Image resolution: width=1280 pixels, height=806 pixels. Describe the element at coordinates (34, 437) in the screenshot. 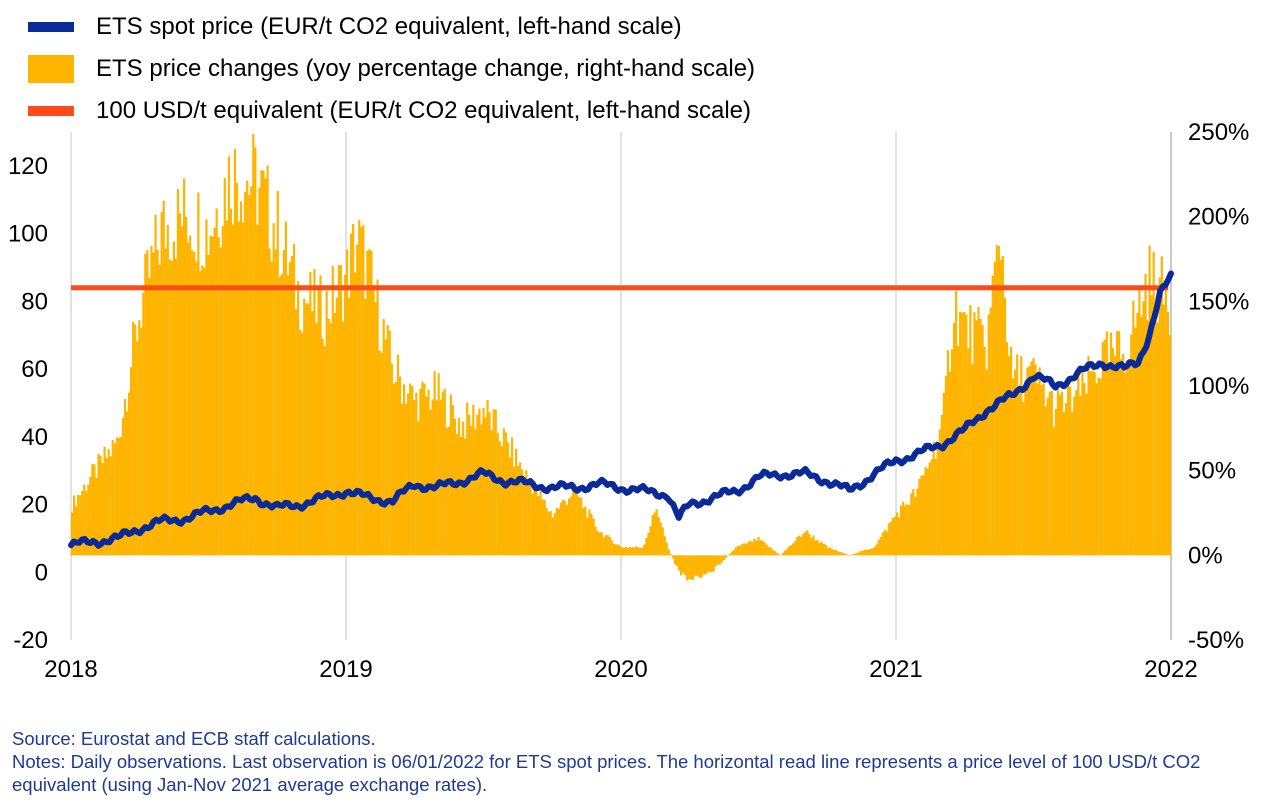

I see `y-left-tick-label: 40` at that location.